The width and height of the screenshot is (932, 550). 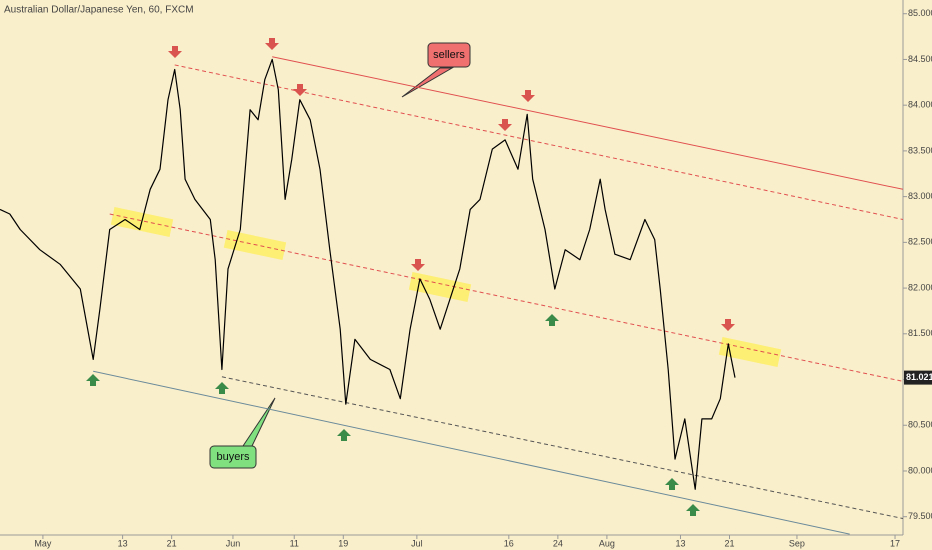 I want to click on chart-title: Australian Dollar/Japanese Yen, 60, FXCM, so click(x=99, y=10).